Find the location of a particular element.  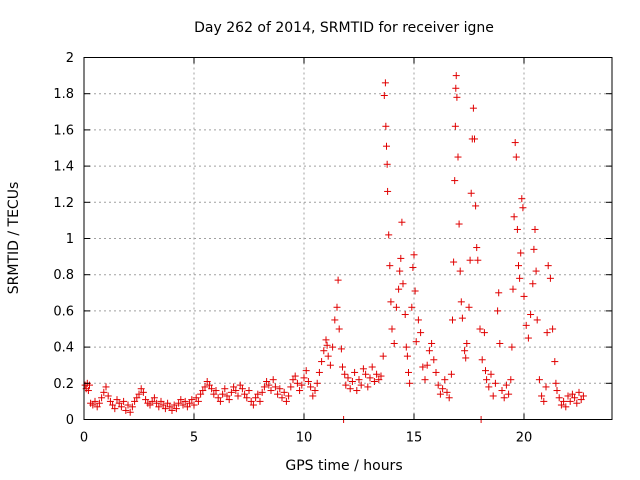

x-tick-label: 15 is located at coordinates (414, 438).